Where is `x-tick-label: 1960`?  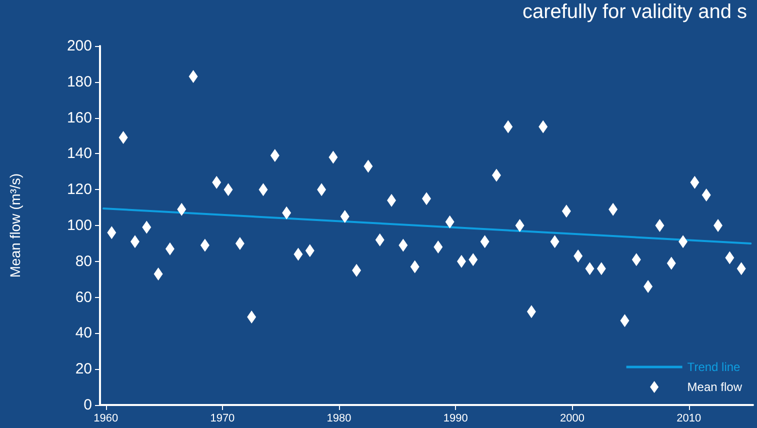 x-tick-label: 1960 is located at coordinates (106, 418).